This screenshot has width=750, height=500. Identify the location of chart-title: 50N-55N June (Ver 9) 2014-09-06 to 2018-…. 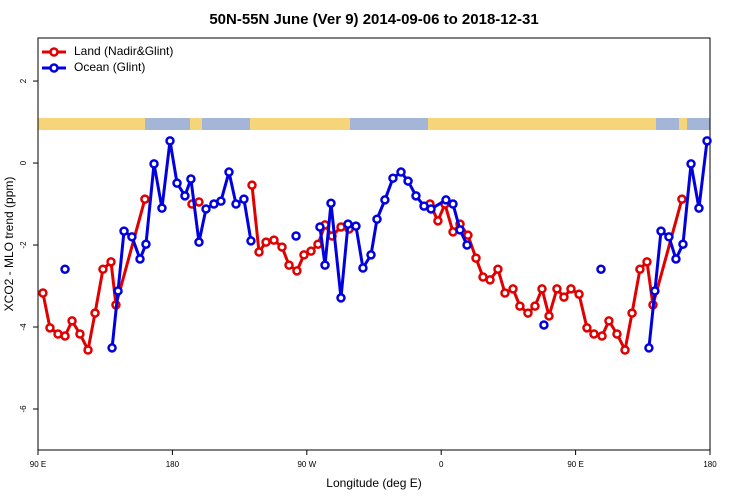
(373, 19).